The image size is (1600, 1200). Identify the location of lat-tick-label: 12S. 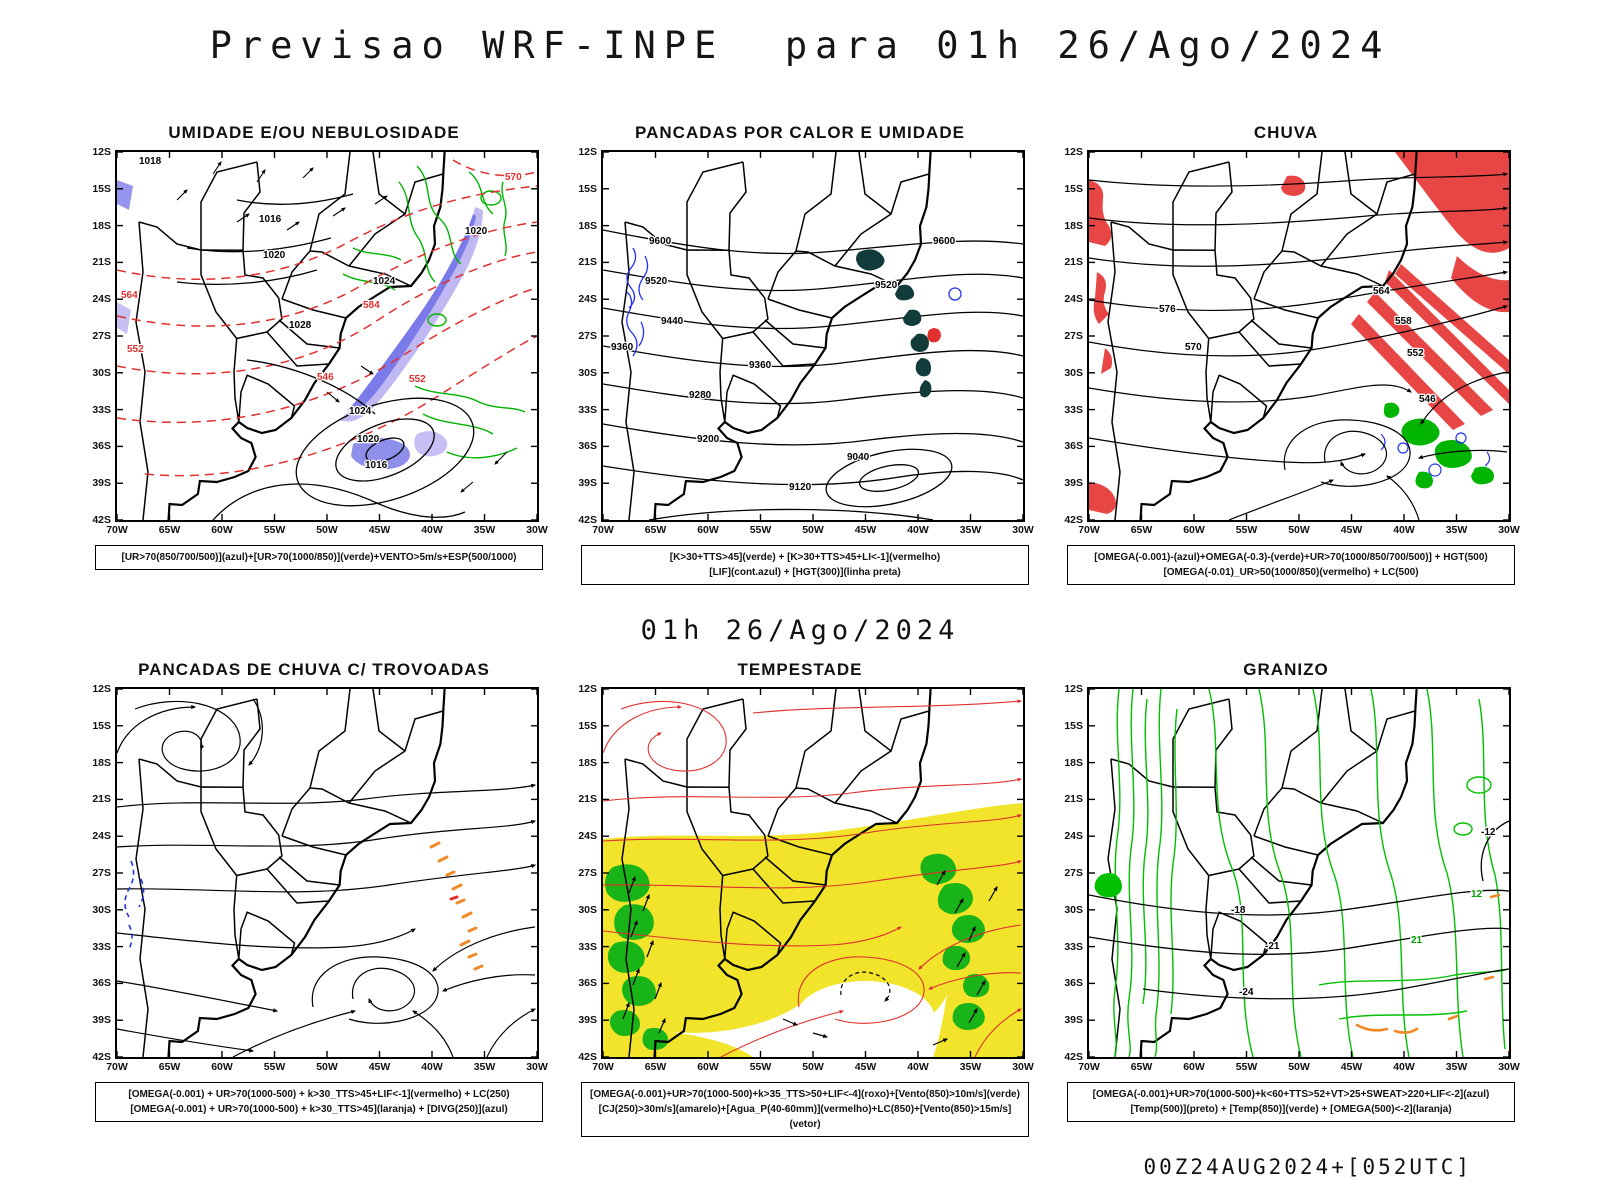
(587, 152).